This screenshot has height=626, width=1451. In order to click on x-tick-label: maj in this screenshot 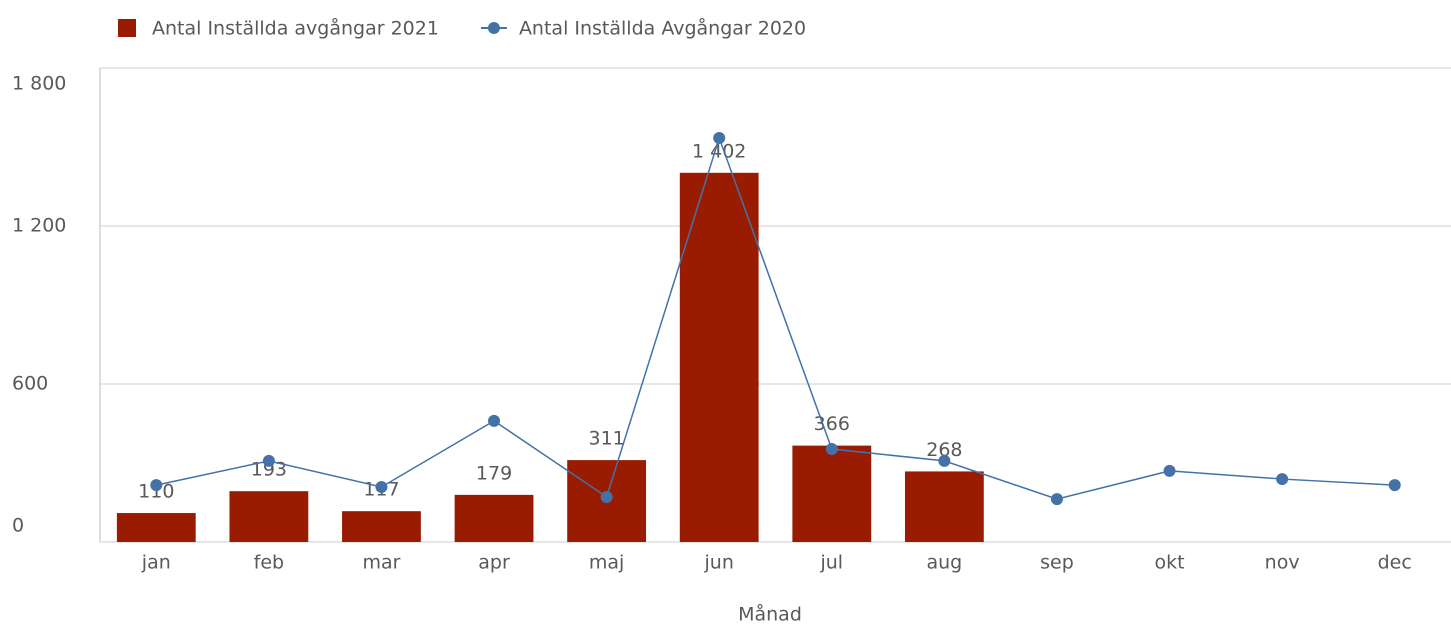, I will do `click(606, 563)`.